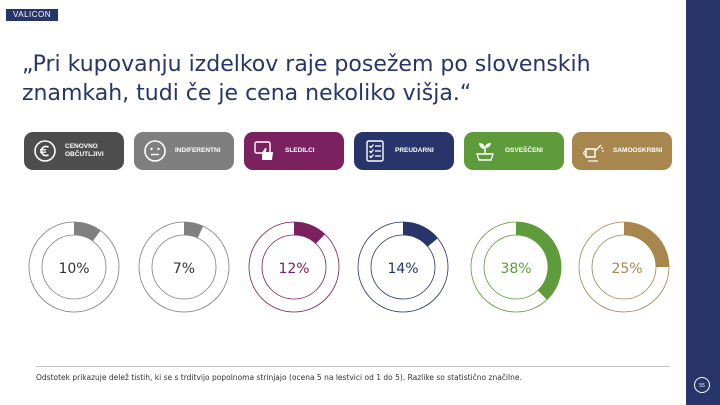 The height and width of the screenshot is (405, 720). I want to click on segment-badge-osvesceni: OSVEŠČENI, so click(514, 151).